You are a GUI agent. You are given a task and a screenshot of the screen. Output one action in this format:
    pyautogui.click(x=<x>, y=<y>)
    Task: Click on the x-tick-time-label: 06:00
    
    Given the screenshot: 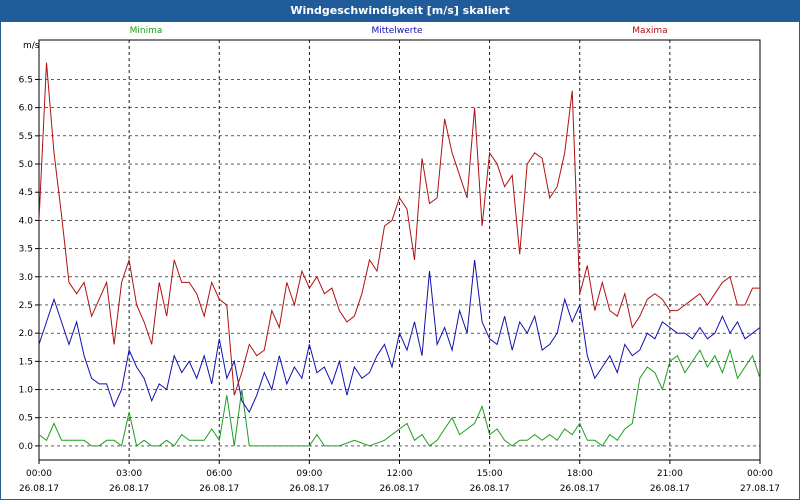 What is the action you would take?
    pyautogui.click(x=219, y=474)
    